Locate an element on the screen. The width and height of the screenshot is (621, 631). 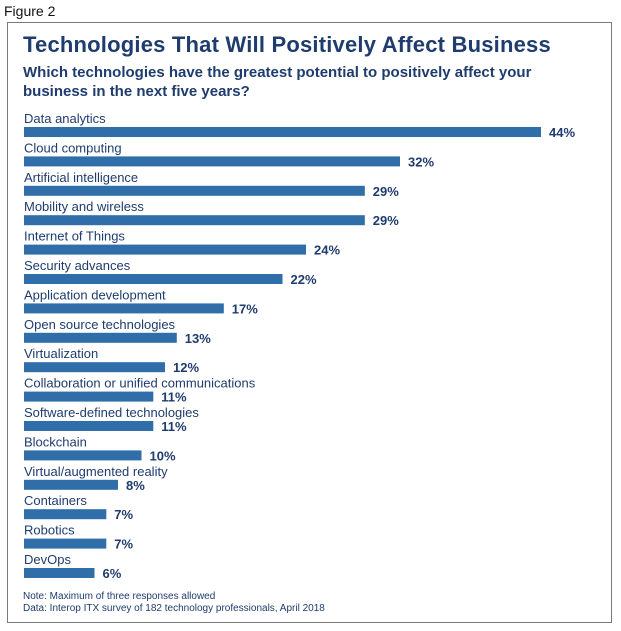
category-label: Virtualization is located at coordinates (61, 353).